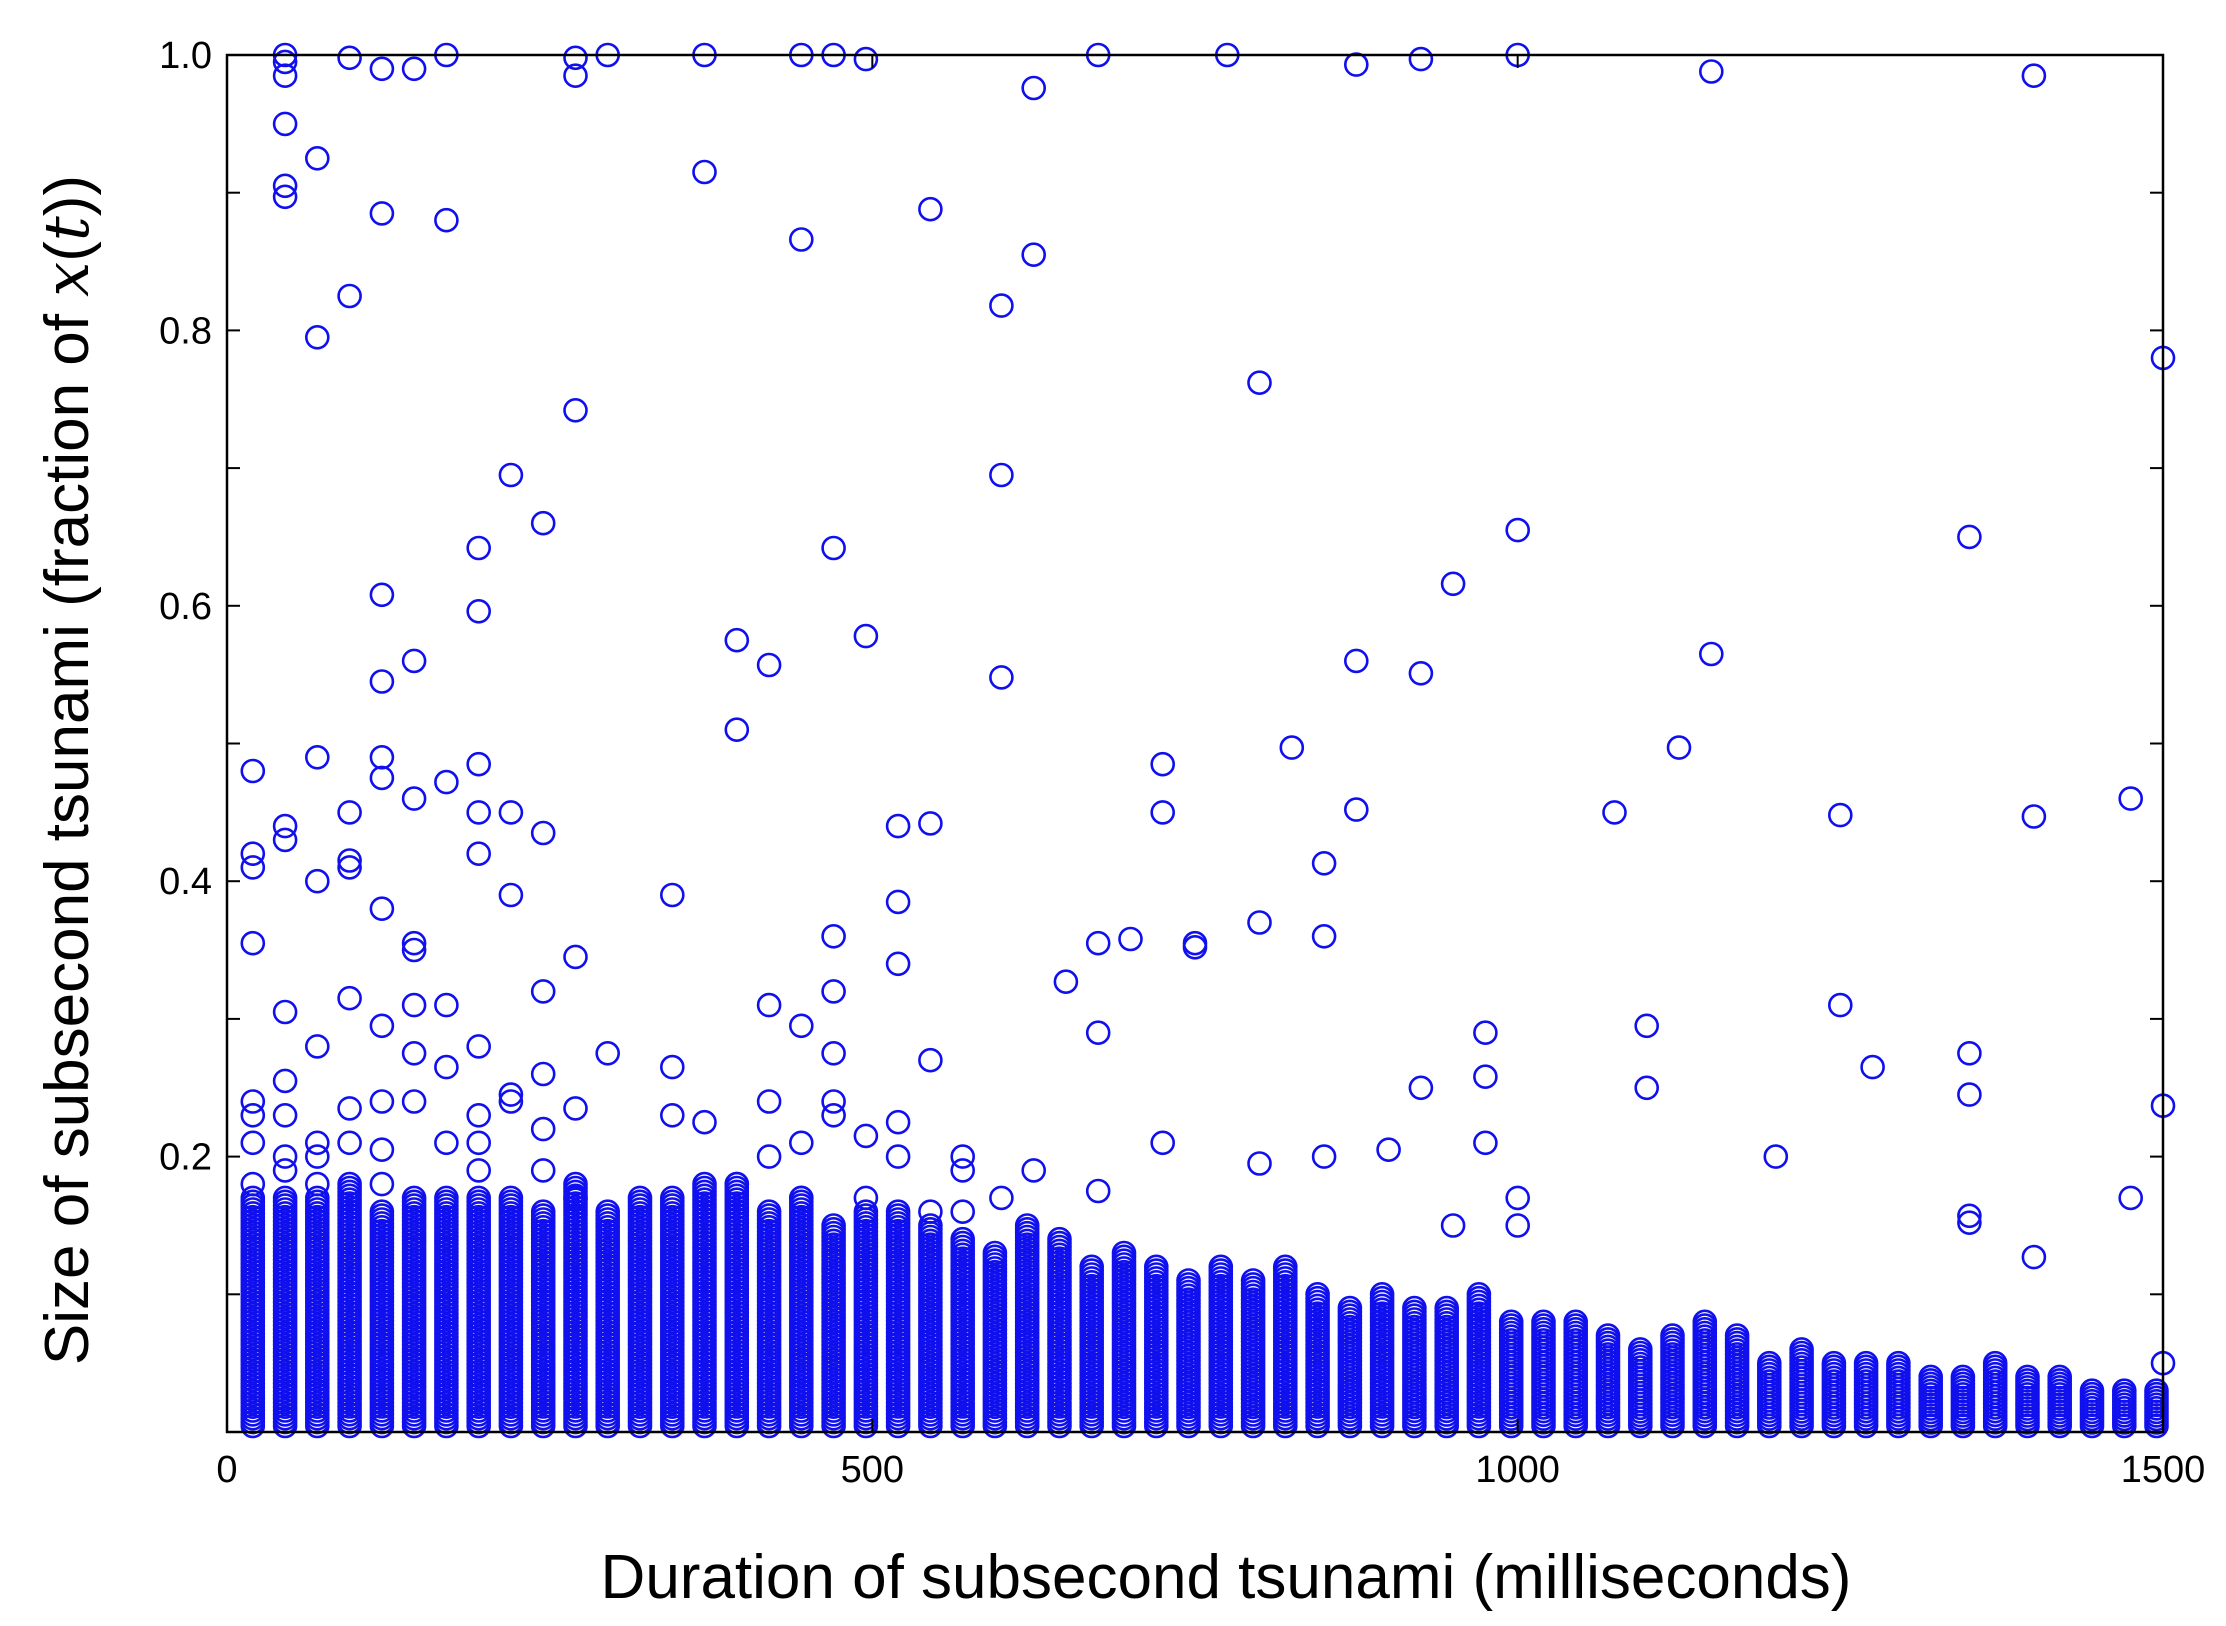 The image size is (2226, 1626). I want to click on dense-point-band, so click(1204, 1305).